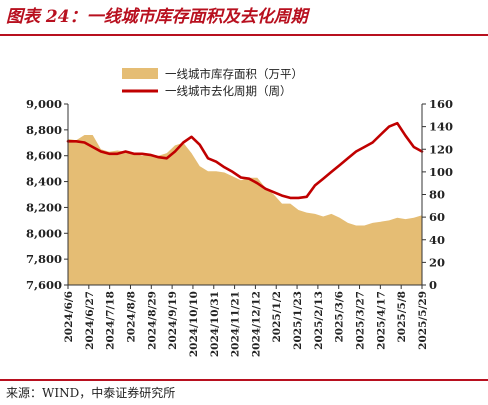 The width and height of the screenshot is (488, 405). I want to click on x-tick-label: 2024/10/10, so click(194, 324).